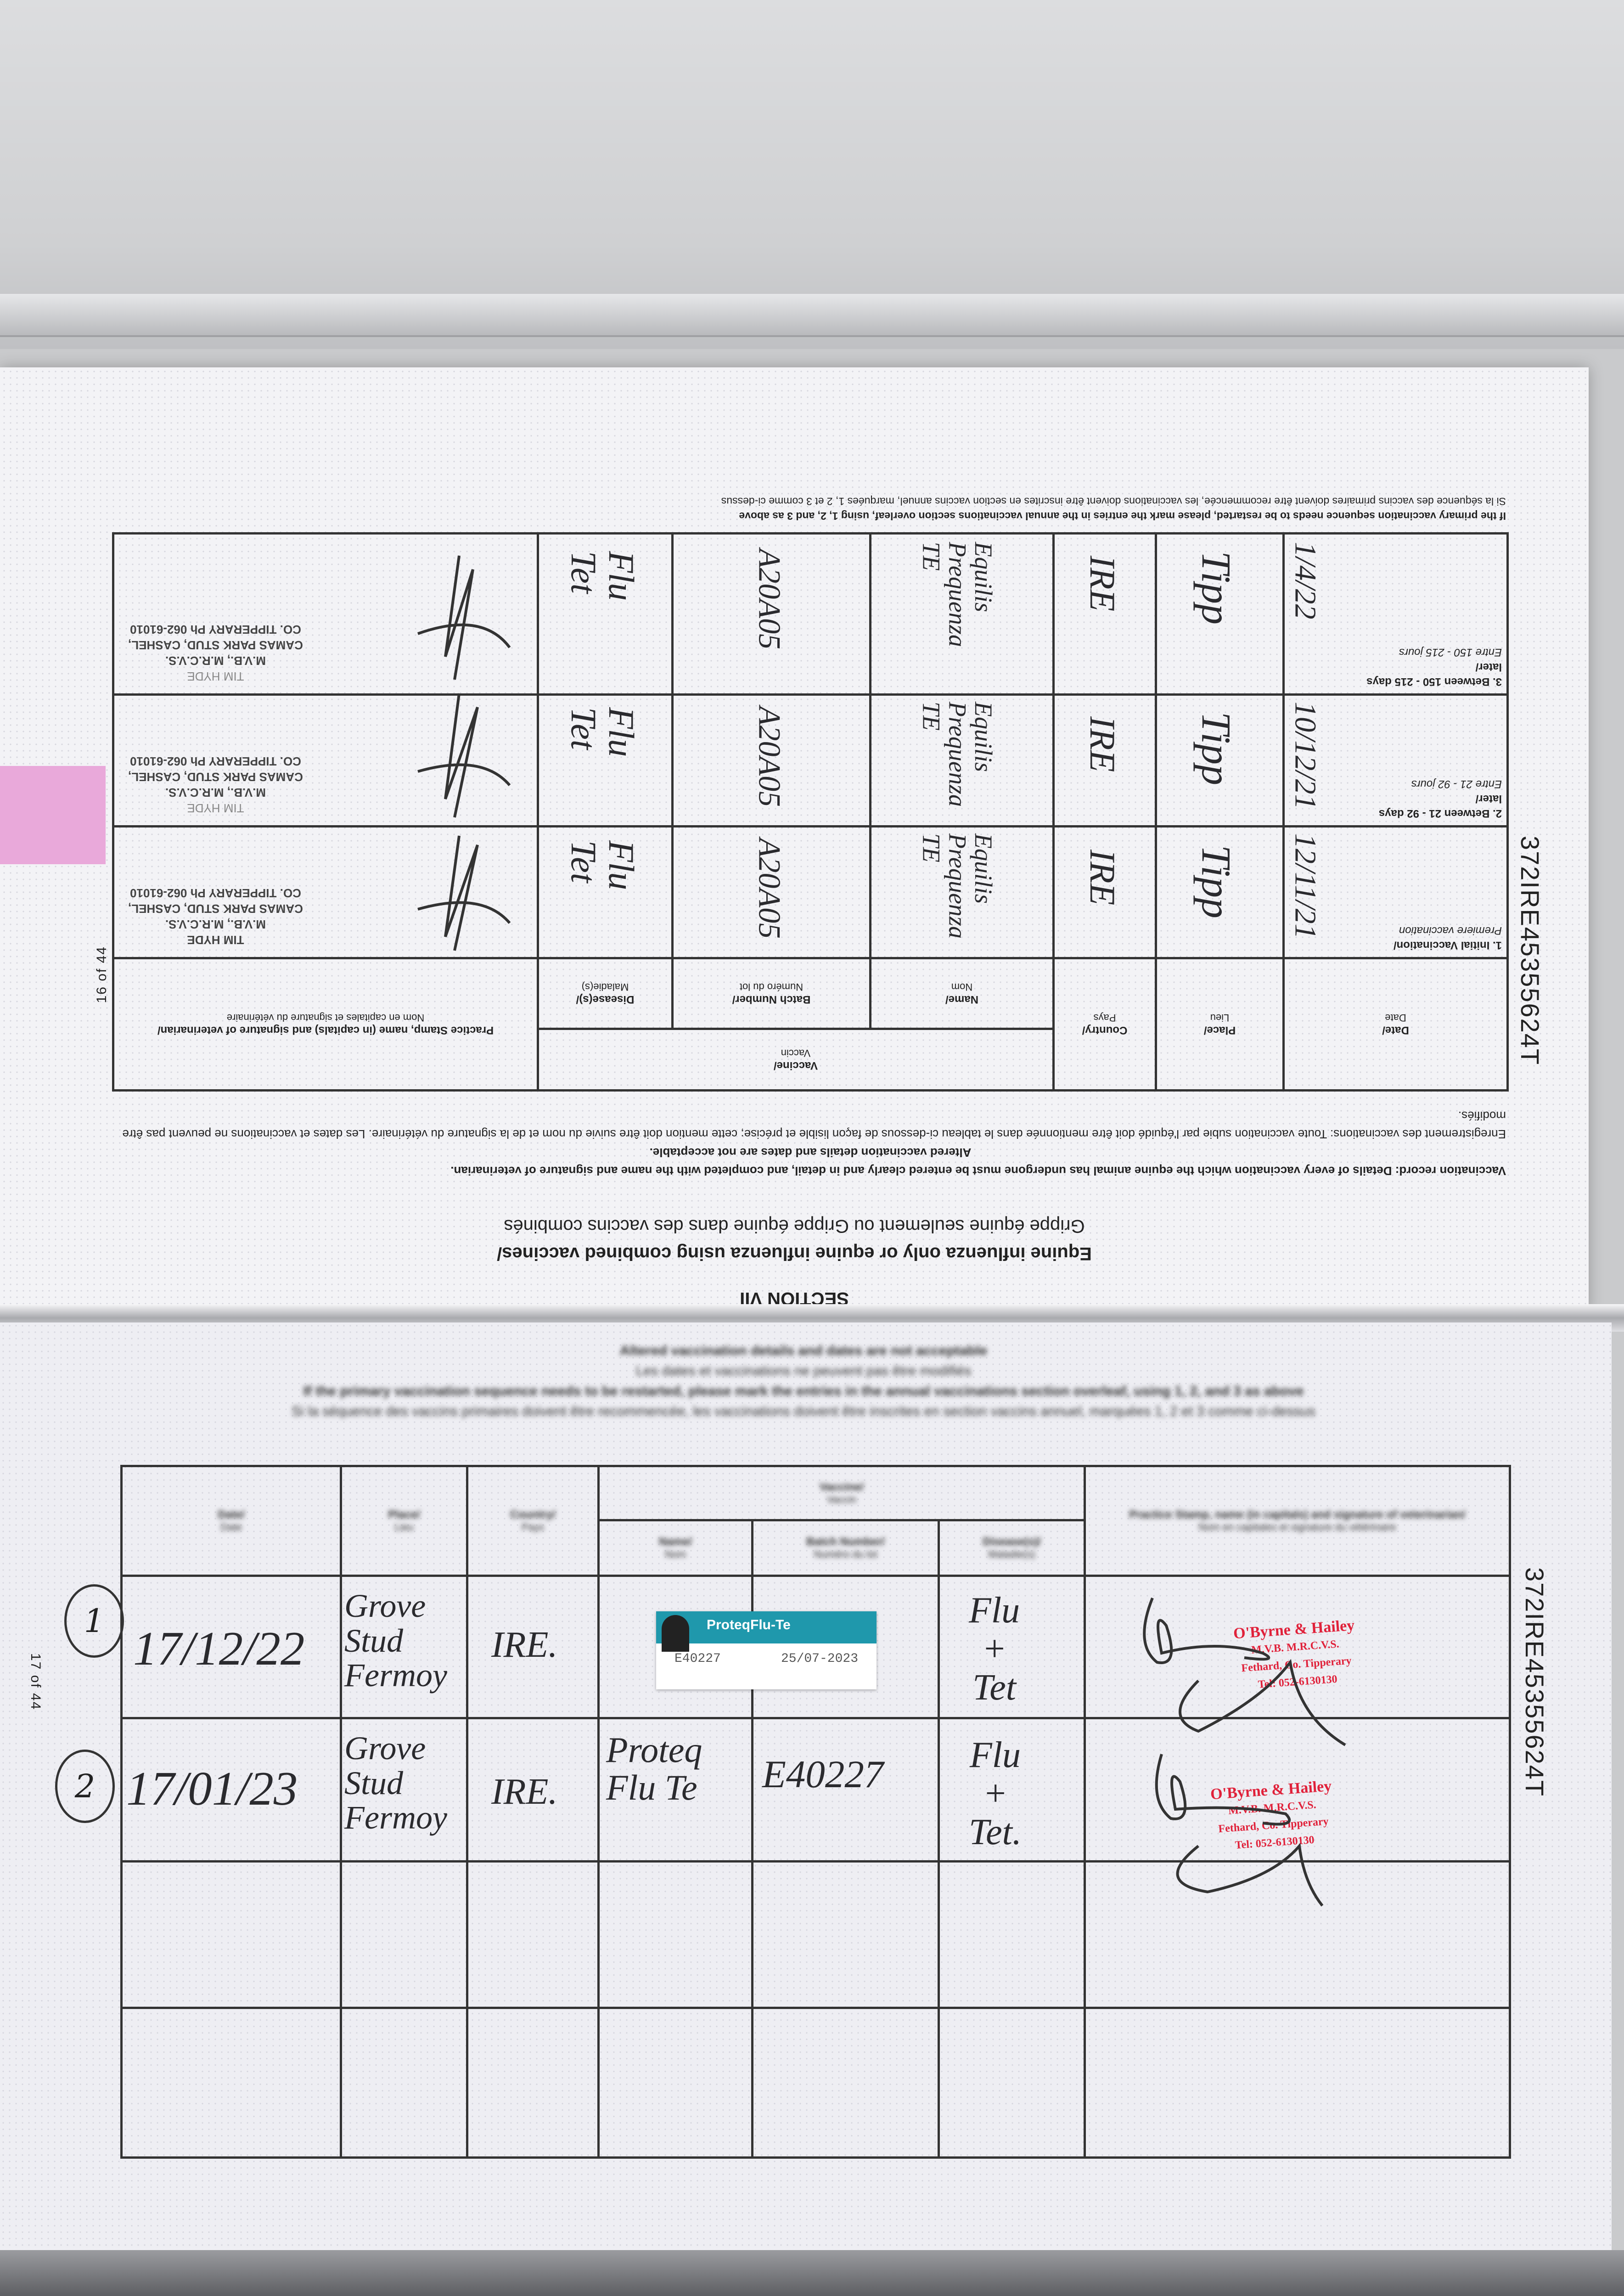 The width and height of the screenshot is (1624, 2296). Describe the element at coordinates (697, 1659) in the screenshot. I see `sticker-batch: E40227` at that location.